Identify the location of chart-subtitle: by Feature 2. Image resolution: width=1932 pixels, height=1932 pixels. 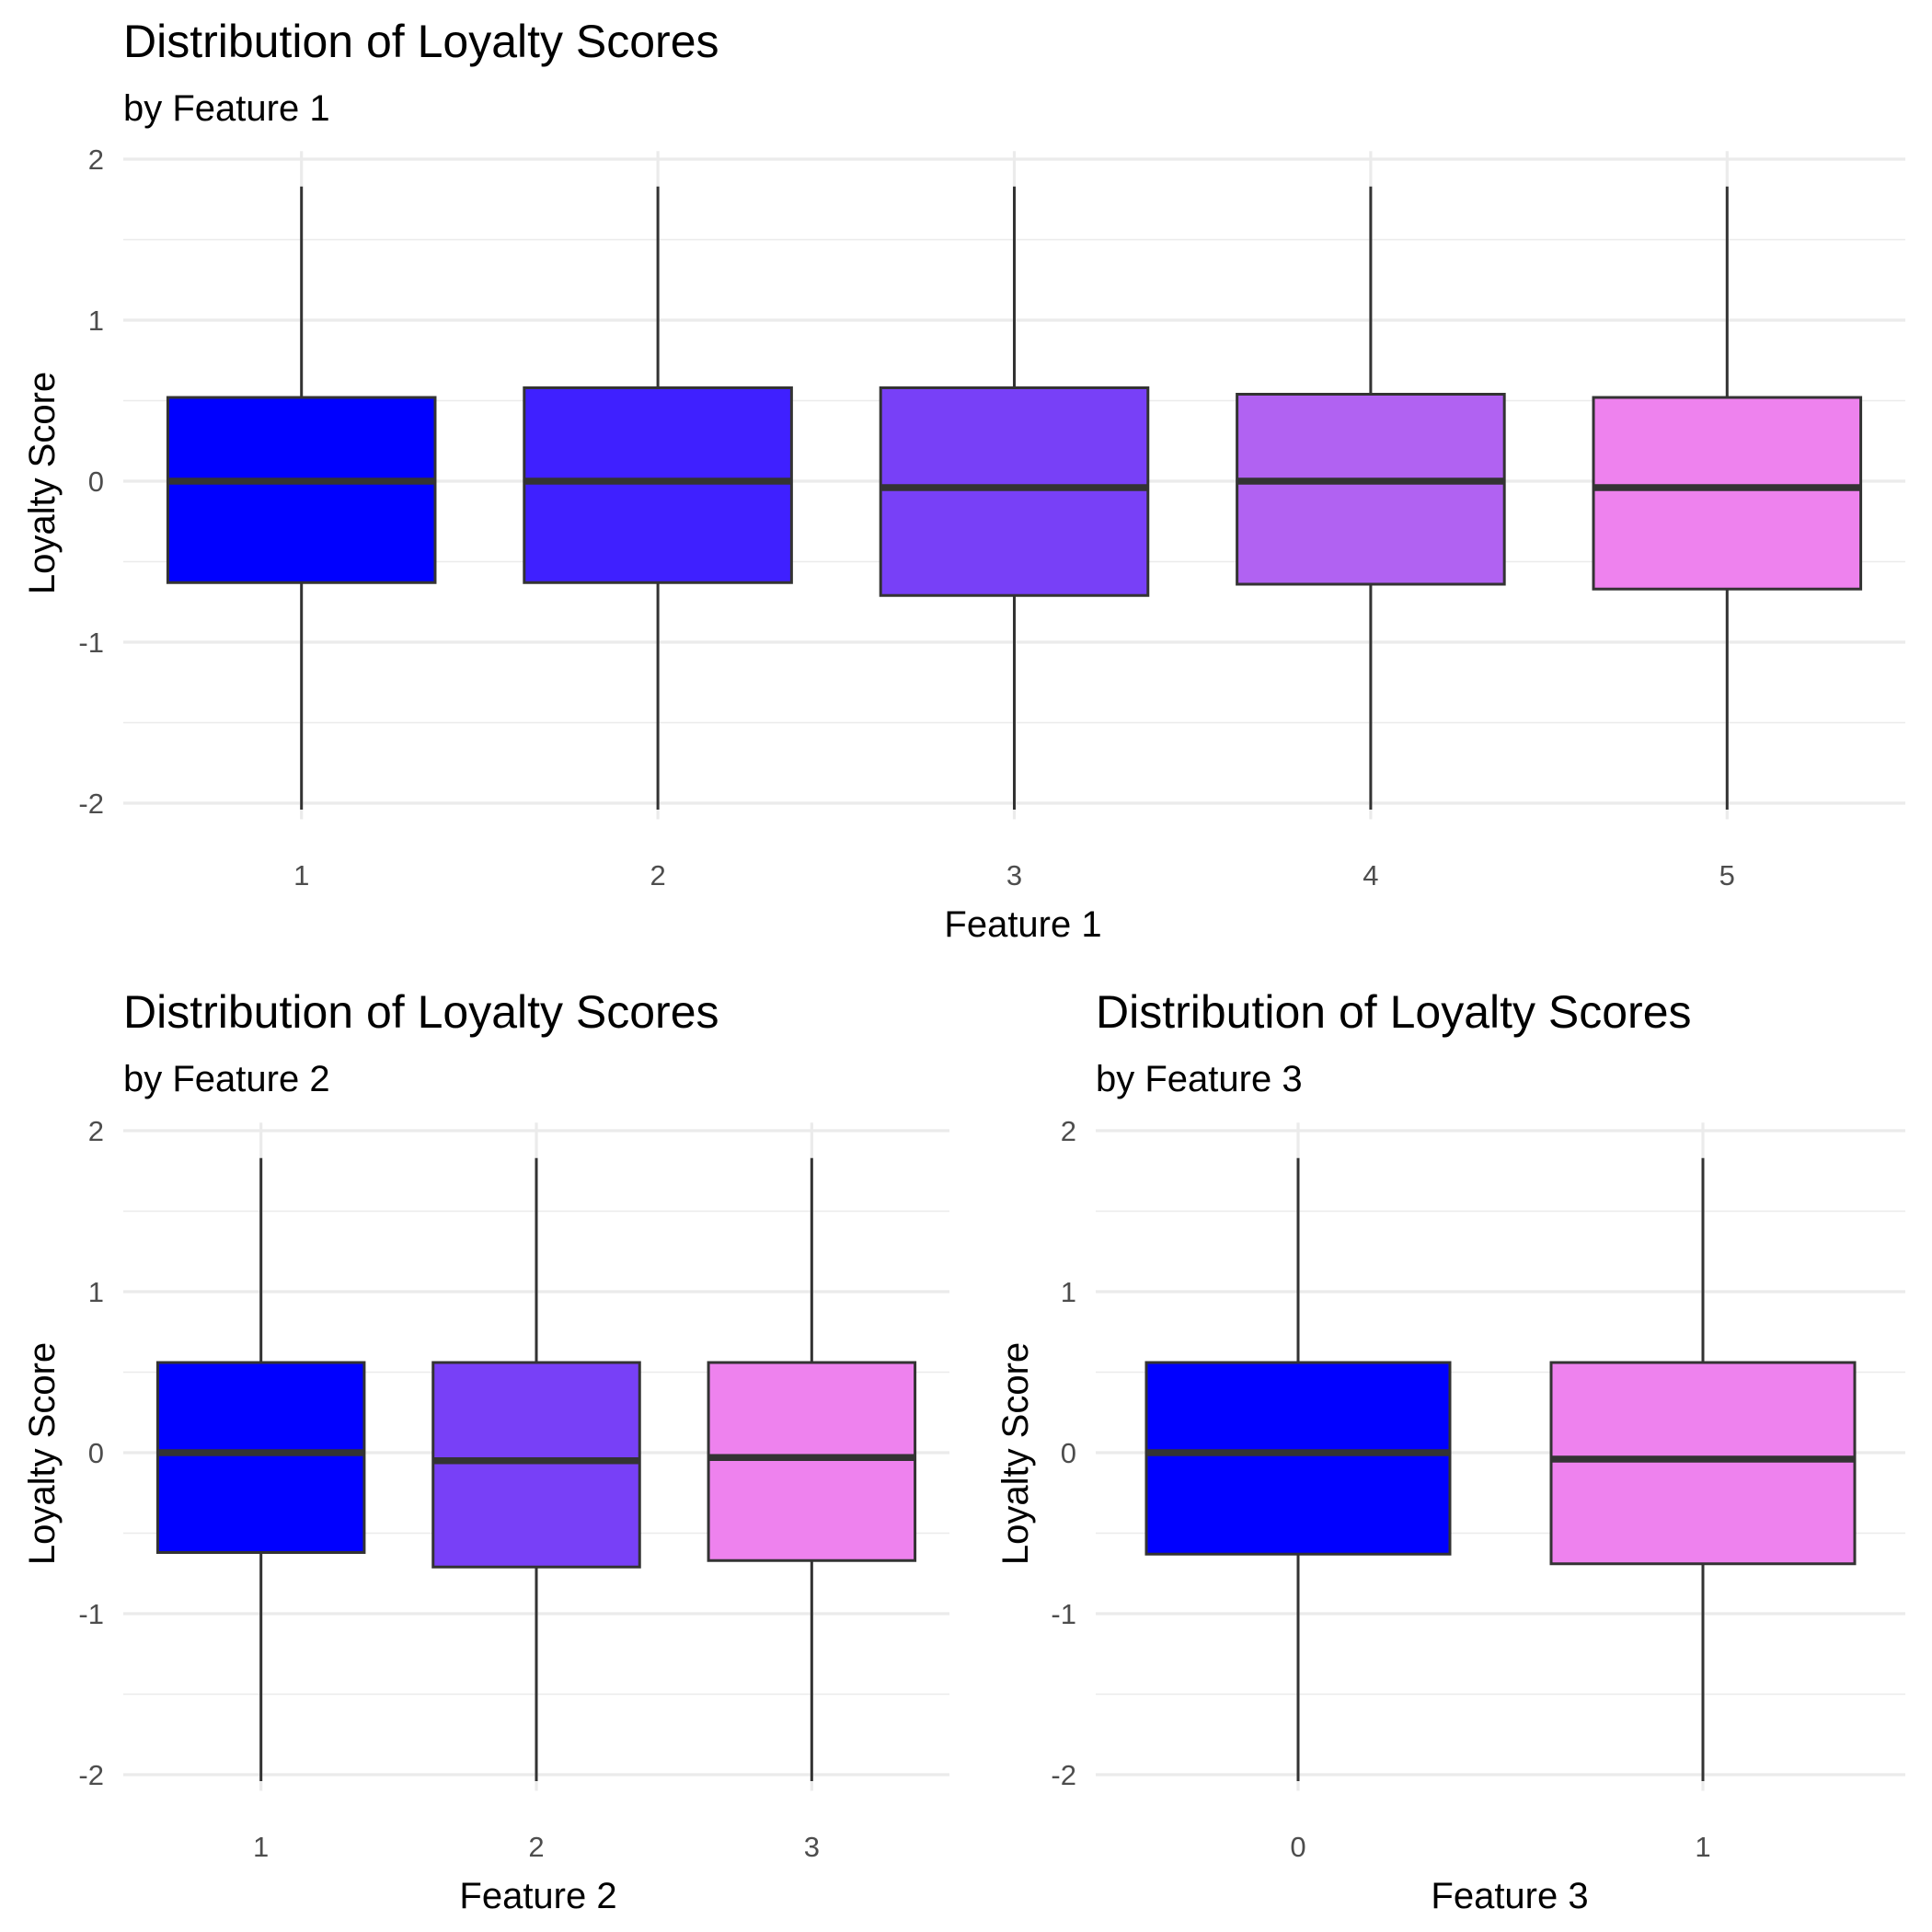
(226, 1079).